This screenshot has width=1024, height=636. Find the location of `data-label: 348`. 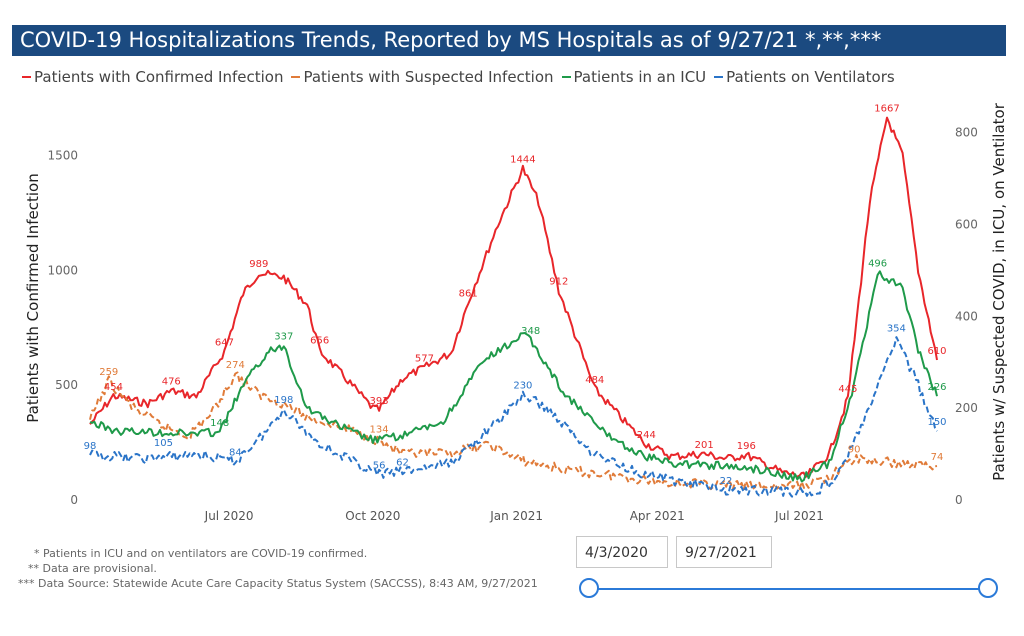

data-label: 348 is located at coordinates (530, 331).